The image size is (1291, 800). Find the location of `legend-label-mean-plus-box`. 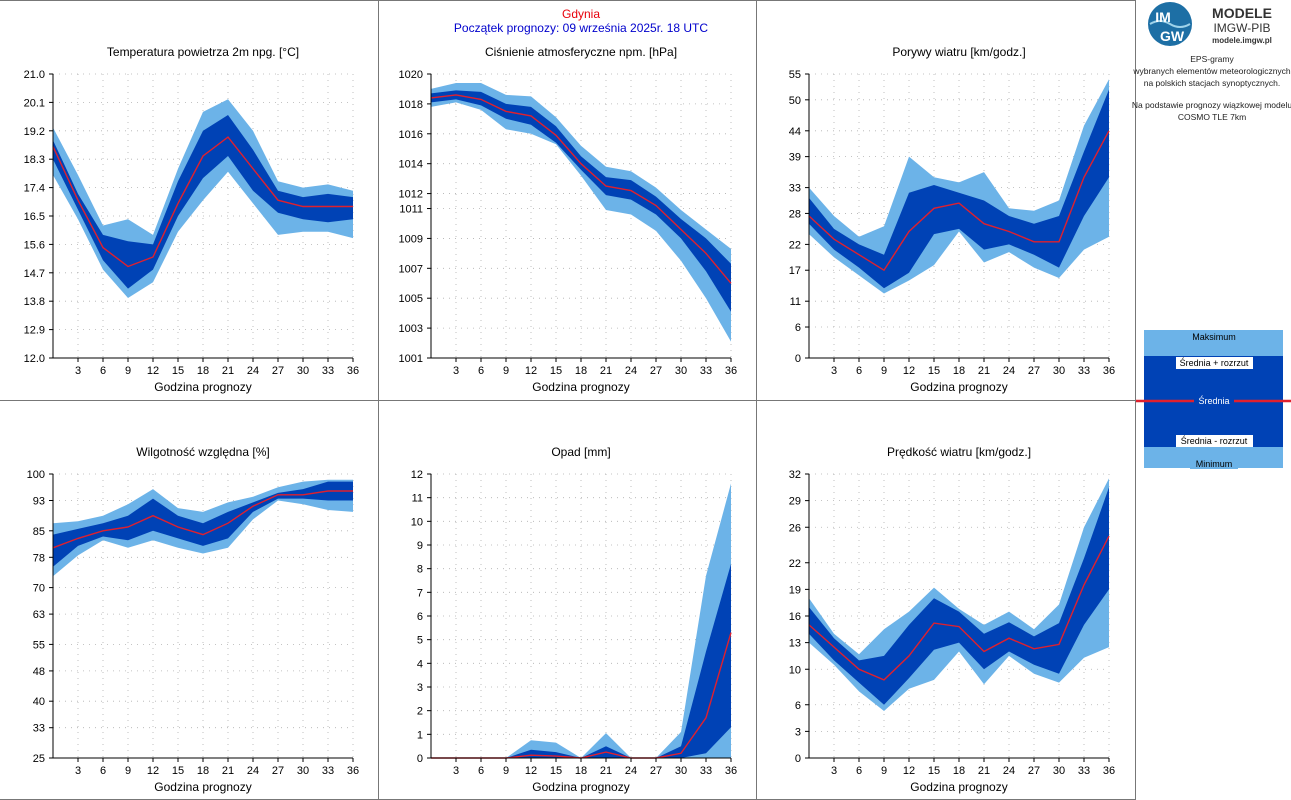

legend-label-mean-plus-box is located at coordinates (1214, 363).